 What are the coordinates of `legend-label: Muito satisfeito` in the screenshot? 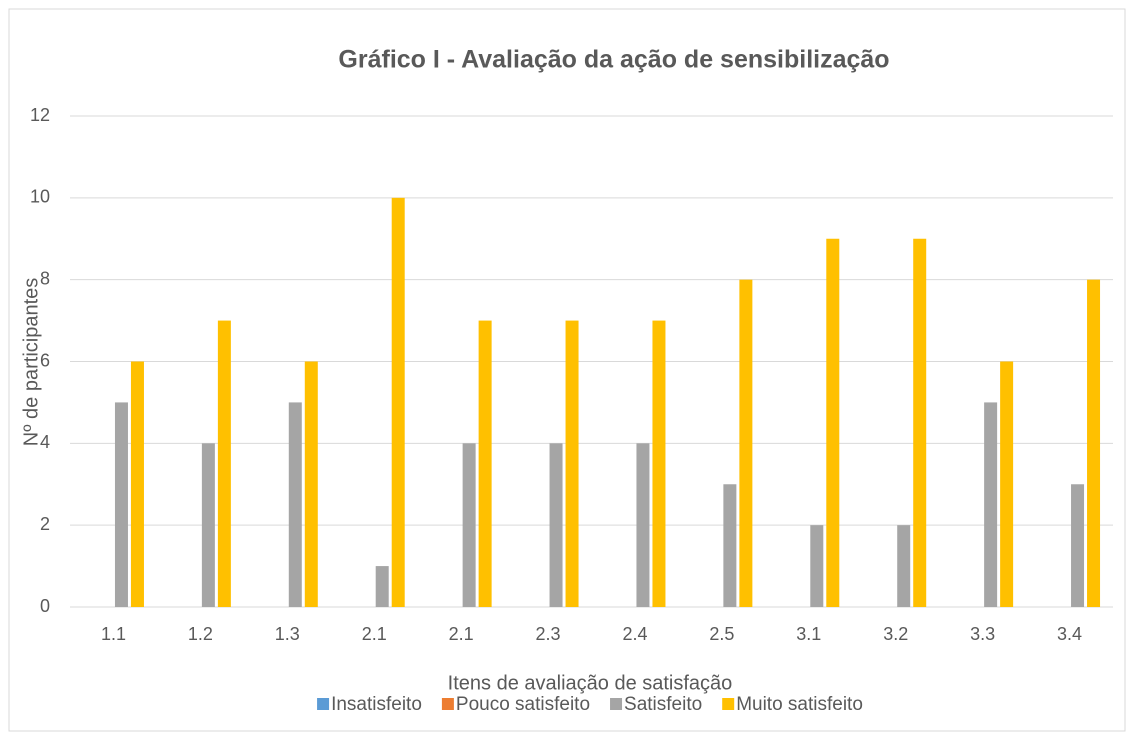 It's located at (799, 704).